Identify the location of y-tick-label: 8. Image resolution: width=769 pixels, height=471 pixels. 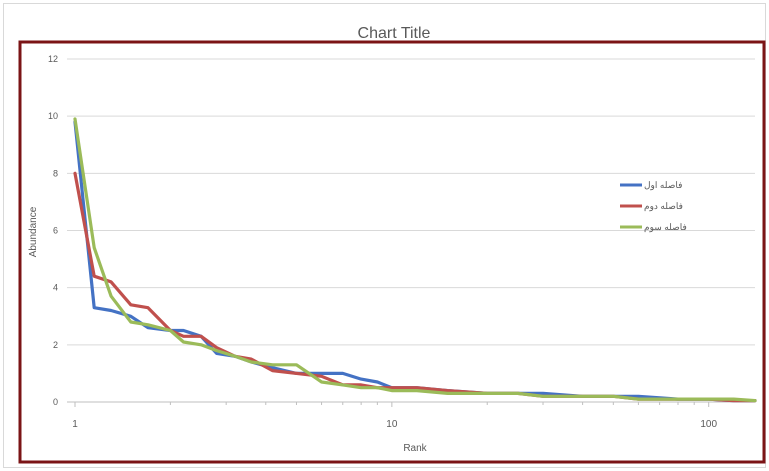
(55, 173).